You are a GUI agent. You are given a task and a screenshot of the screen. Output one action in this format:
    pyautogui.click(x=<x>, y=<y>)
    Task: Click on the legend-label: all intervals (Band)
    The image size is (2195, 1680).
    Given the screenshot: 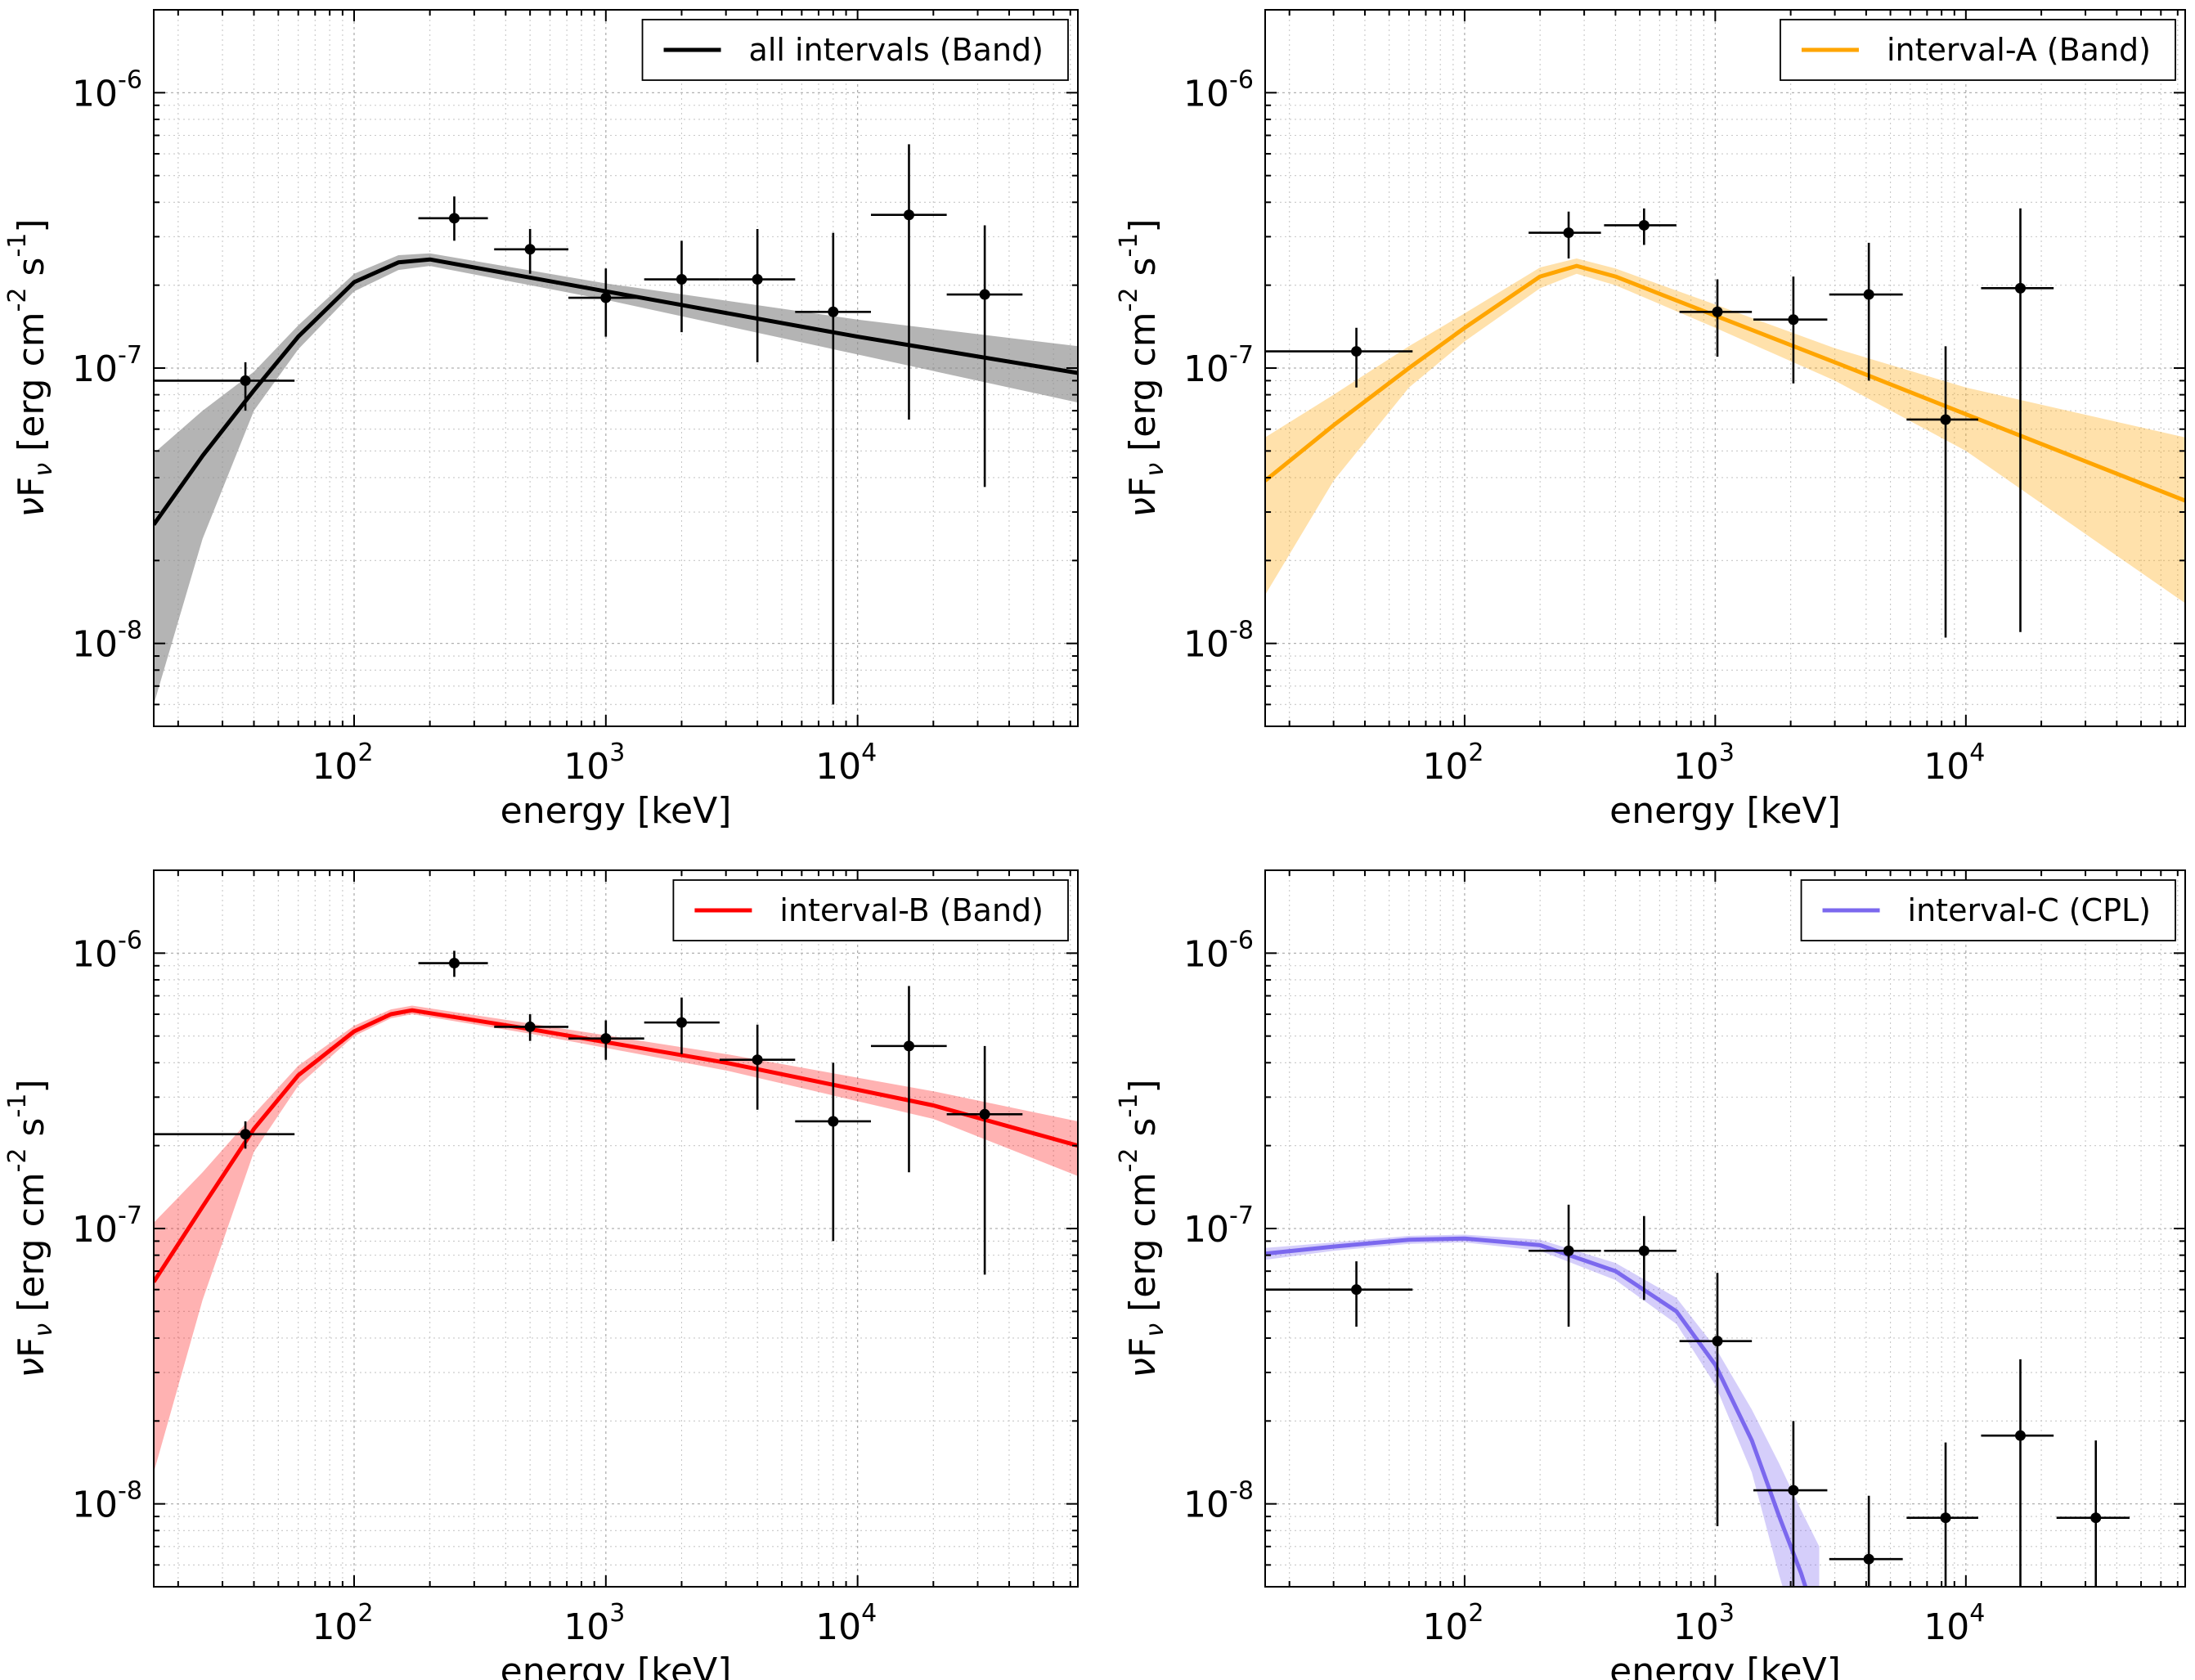 What is the action you would take?
    pyautogui.click(x=896, y=50)
    